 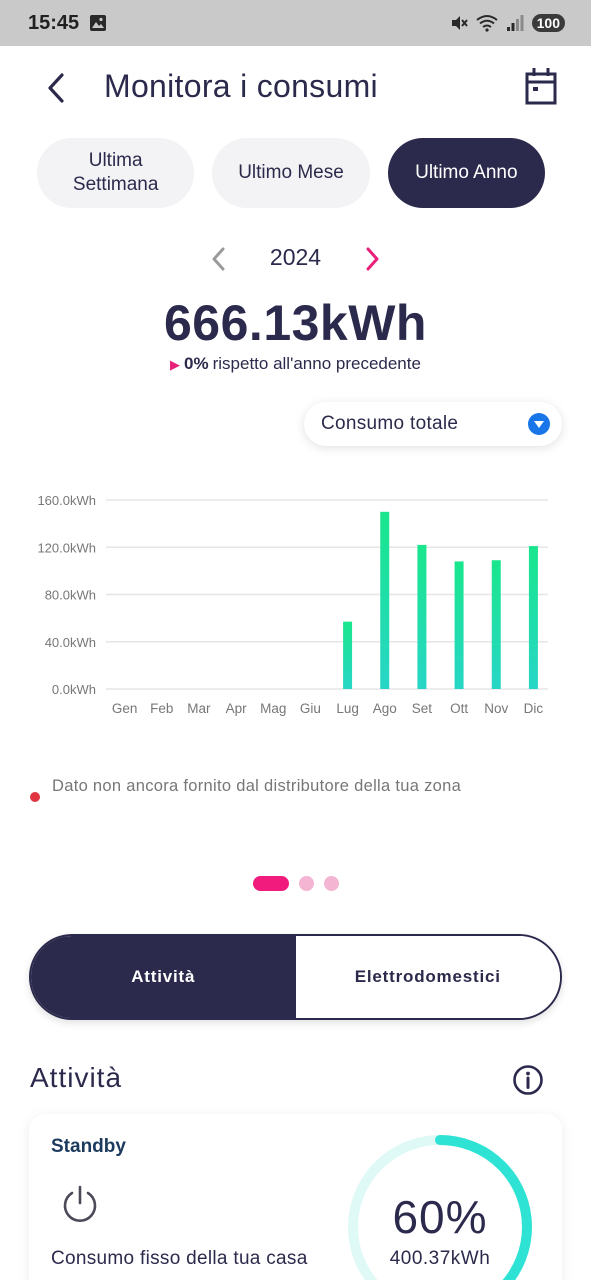 I want to click on header: Monitora i consumi, so click(x=295, y=88).